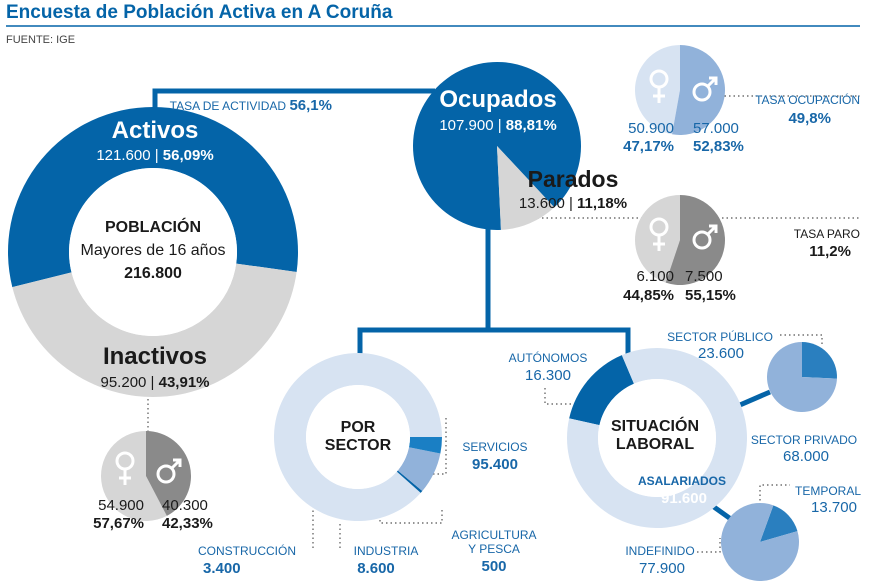 This screenshot has height=585, width=879. Describe the element at coordinates (497, 125) in the screenshot. I see `ocupados-values: 107.900 | 88,81%` at that location.